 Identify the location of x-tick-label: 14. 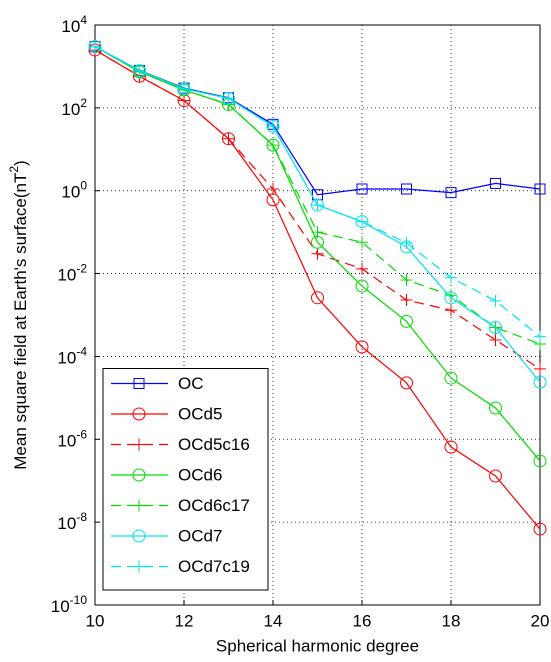
(273, 620).